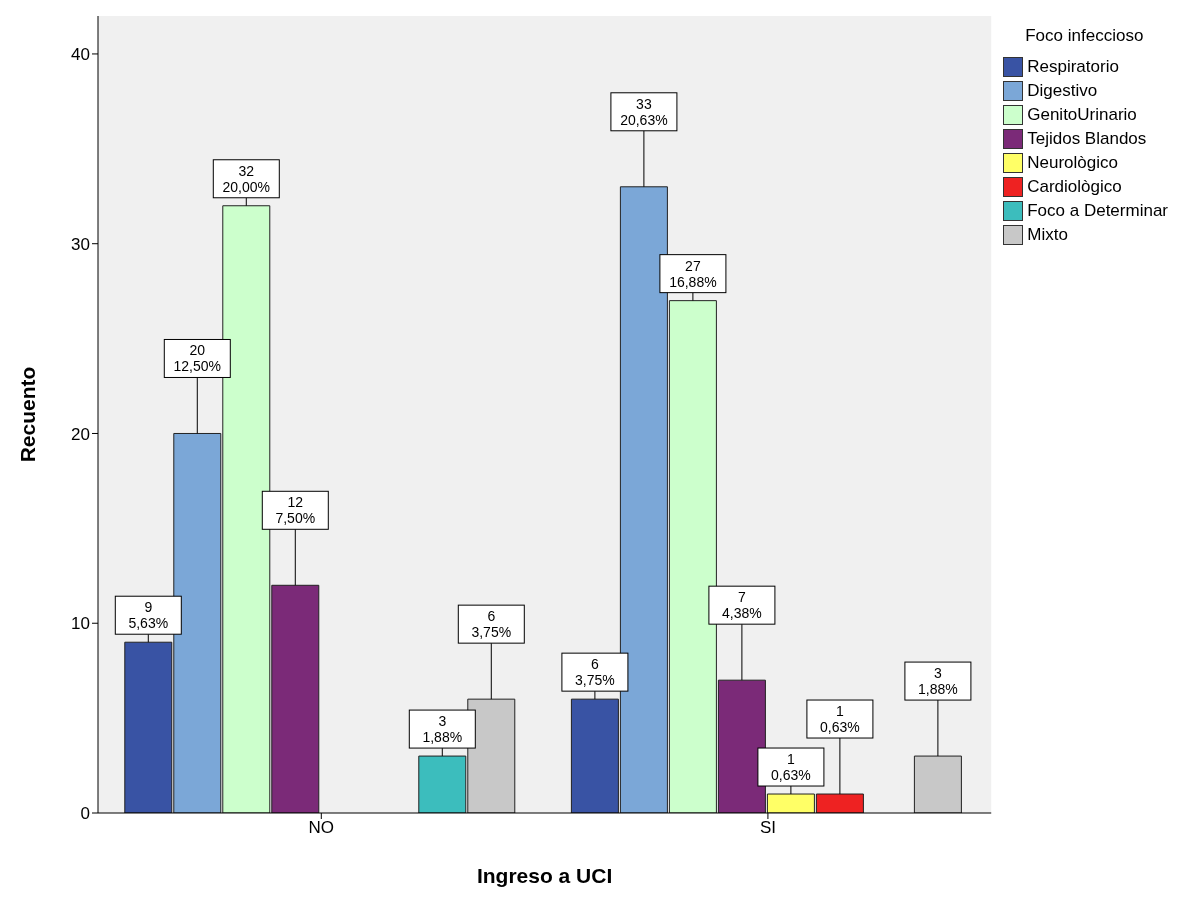 This screenshot has width=1186, height=923. Describe the element at coordinates (246, 178) in the screenshot. I see `data-label: 32 20,00%` at that location.